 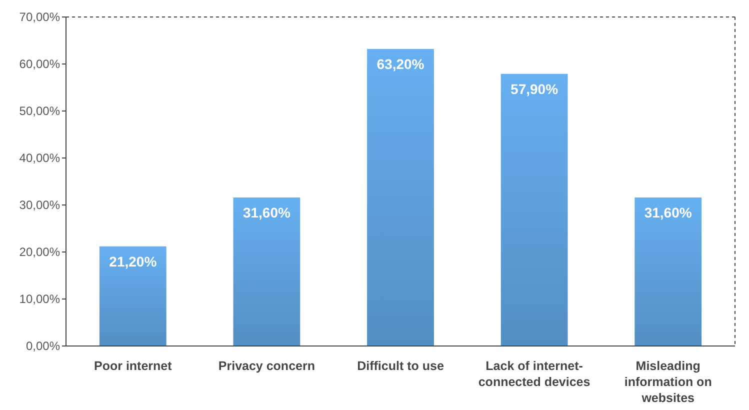 What do you see at coordinates (39, 158) in the screenshot?
I see `y-tick-label: 40,00%` at bounding box center [39, 158].